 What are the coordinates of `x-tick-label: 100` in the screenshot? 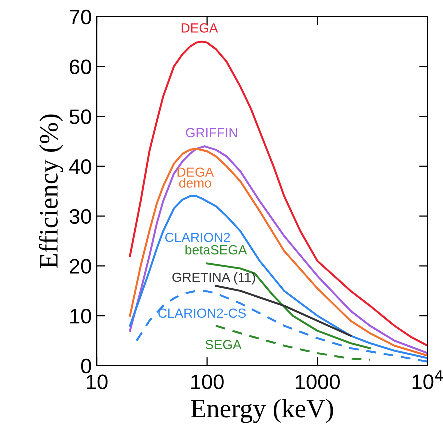 It's located at (208, 382).